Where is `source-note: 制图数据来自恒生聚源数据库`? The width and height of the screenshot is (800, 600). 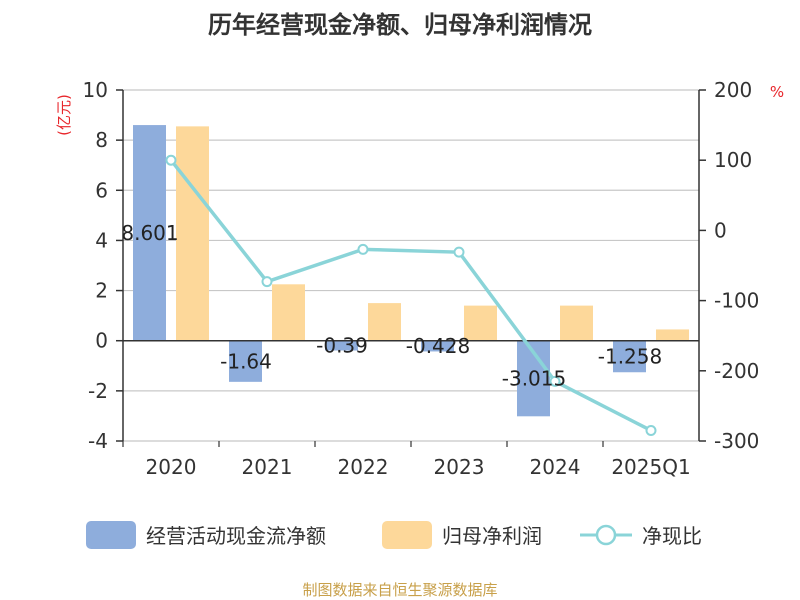 source-note: 制图数据来自恒生聚源数据库 is located at coordinates (399, 590).